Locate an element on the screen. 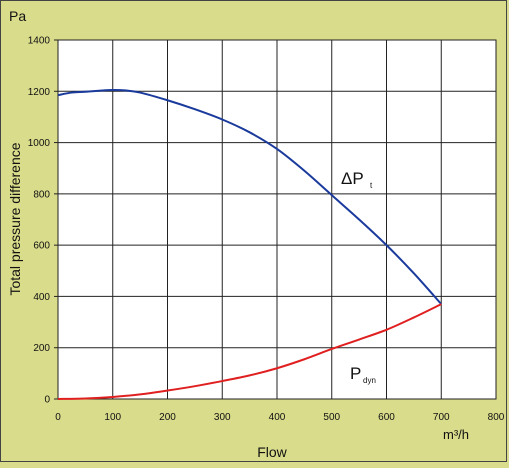 This screenshot has height=468, width=509. x-tick-label: 700 is located at coordinates (441, 417).